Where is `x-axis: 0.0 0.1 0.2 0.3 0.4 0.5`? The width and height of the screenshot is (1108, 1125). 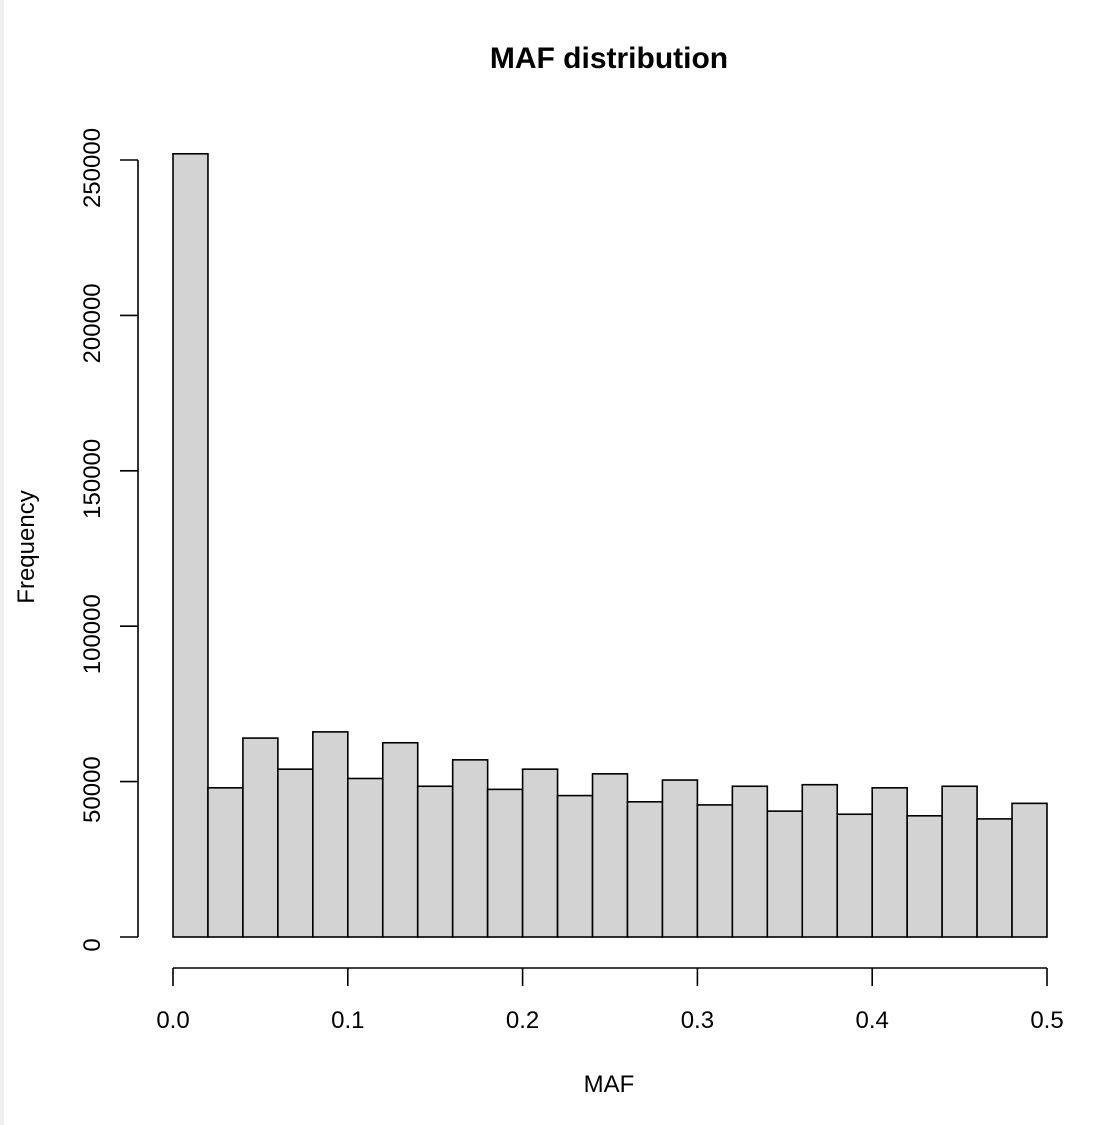
x-axis: 0.0 0.1 0.2 0.3 0.4 0.5 is located at coordinates (610, 1000).